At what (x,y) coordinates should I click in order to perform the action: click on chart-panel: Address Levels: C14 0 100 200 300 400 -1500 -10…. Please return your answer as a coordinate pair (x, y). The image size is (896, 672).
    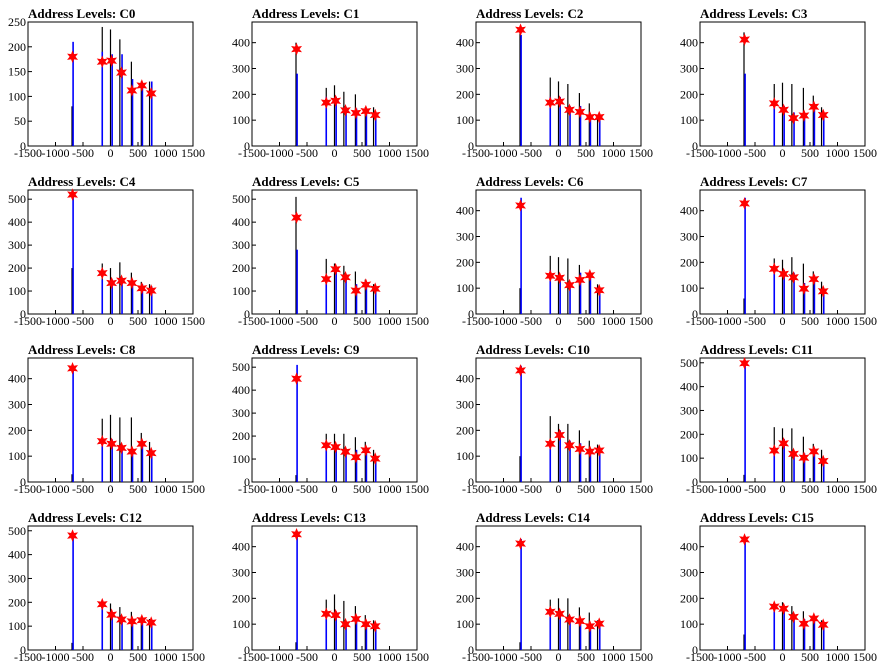
    Looking at the image, I should click on (560, 588).